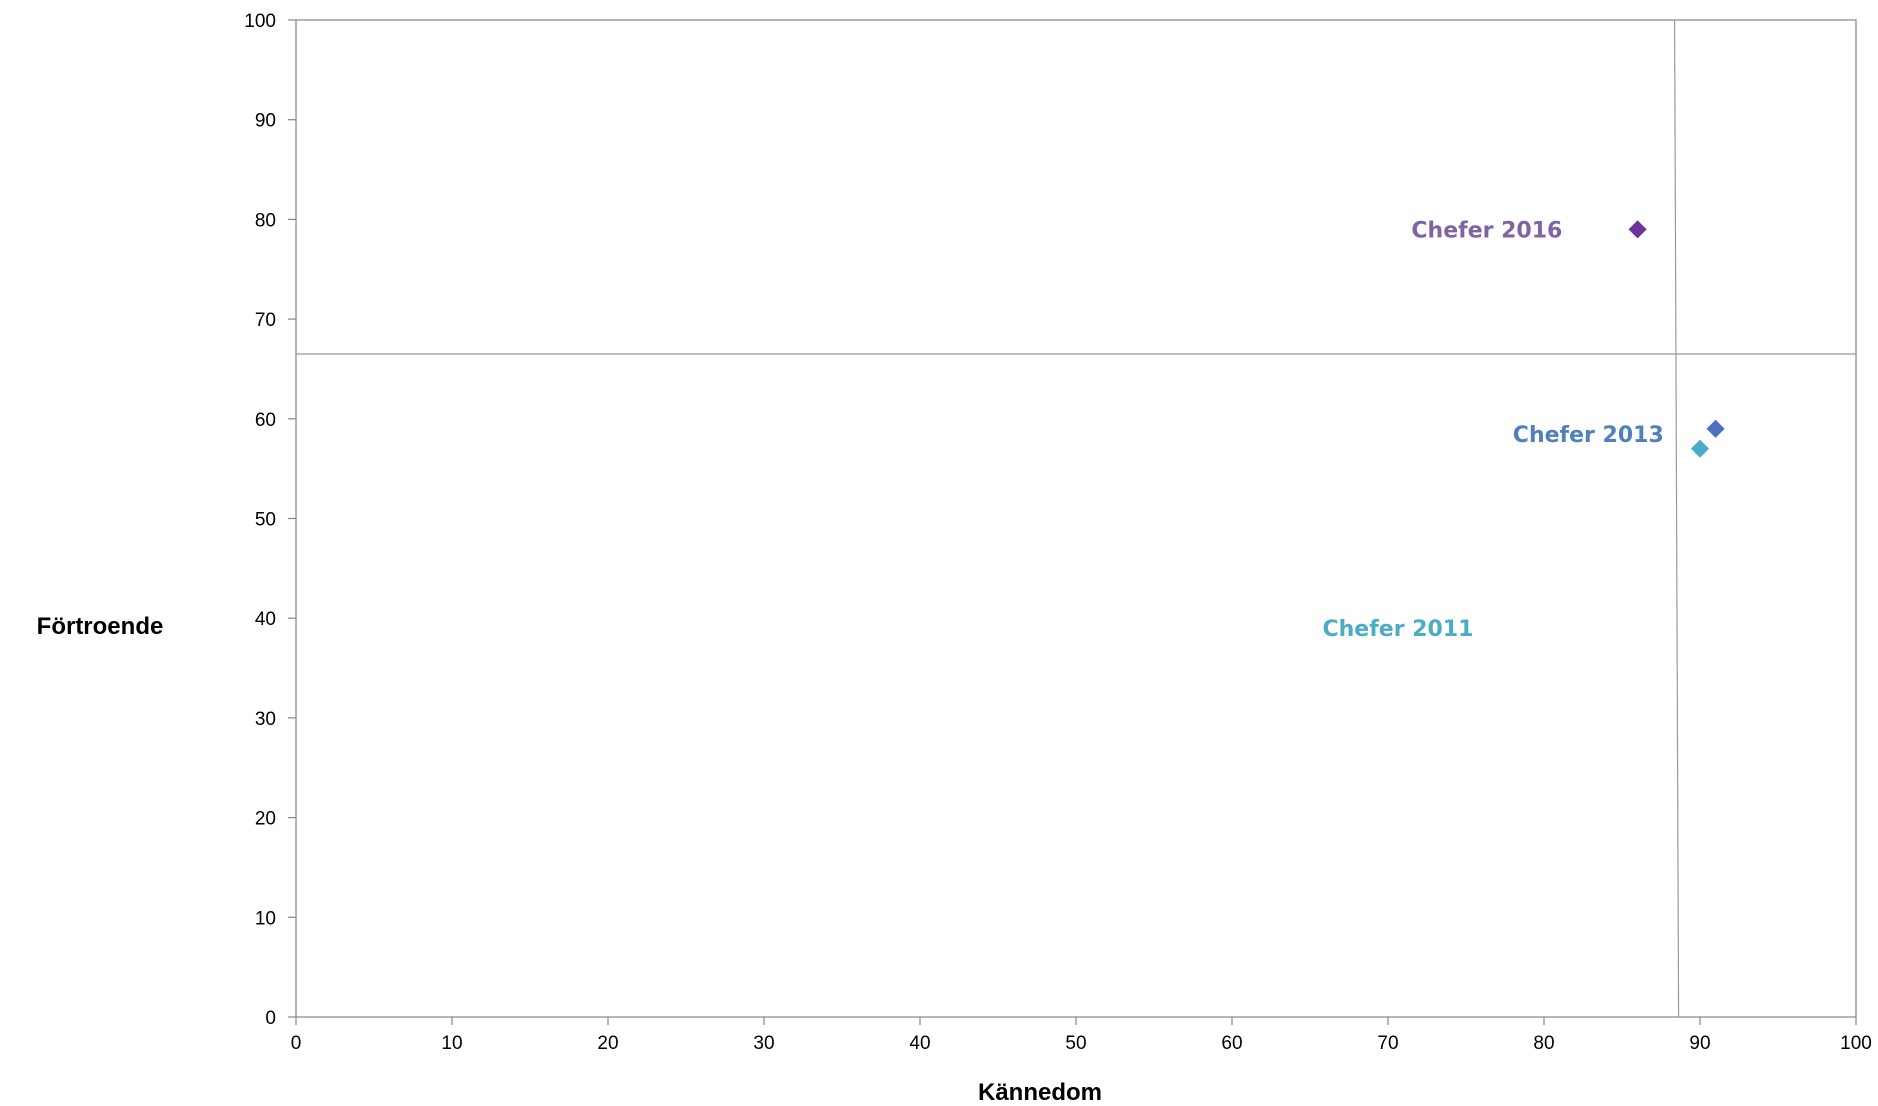 This screenshot has width=1878, height=1106. I want to click on vertical-reference-line, so click(1676, 518).